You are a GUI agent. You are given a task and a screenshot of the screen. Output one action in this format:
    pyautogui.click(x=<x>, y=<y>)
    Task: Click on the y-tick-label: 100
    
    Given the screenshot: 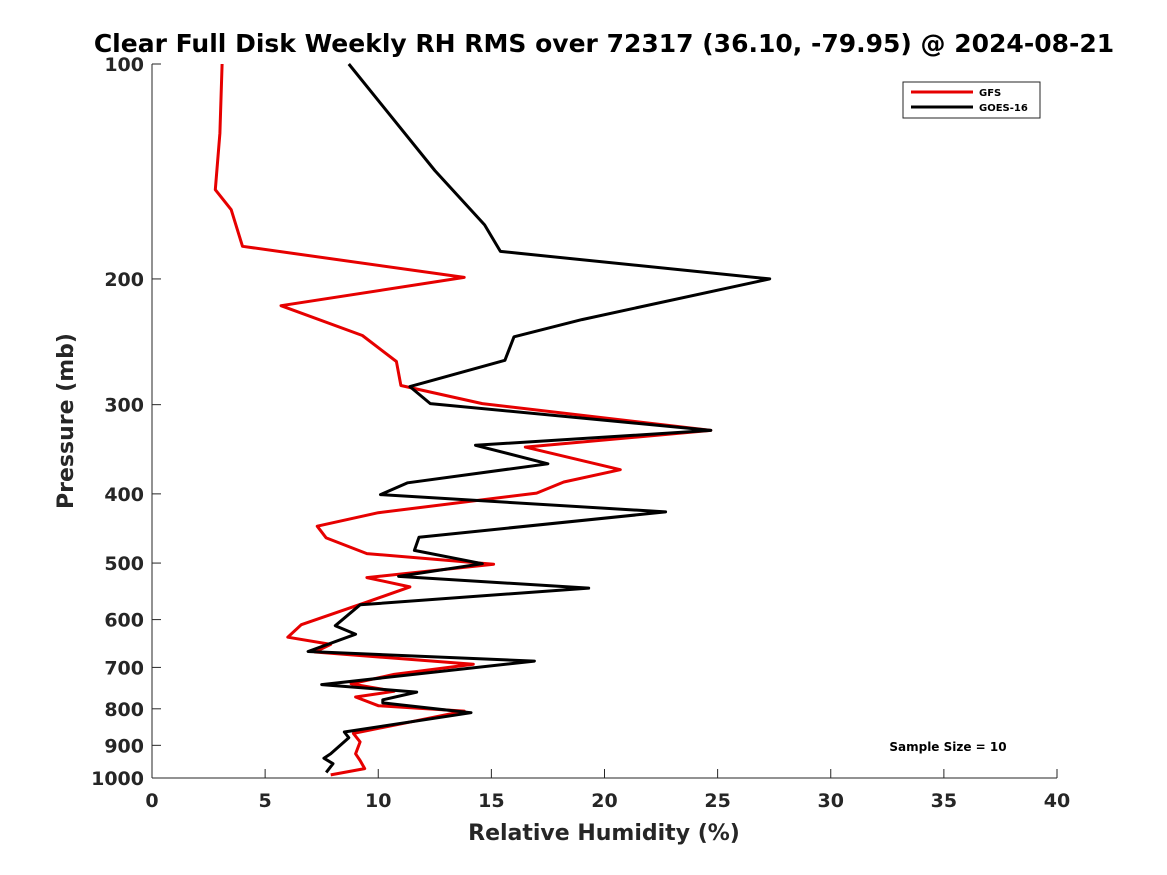 What is the action you would take?
    pyautogui.click(x=124, y=65)
    